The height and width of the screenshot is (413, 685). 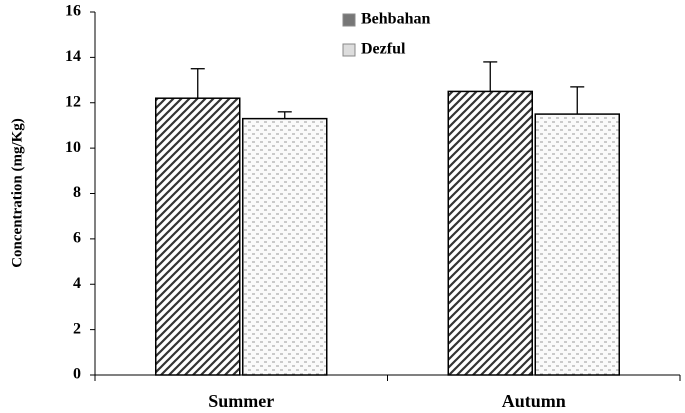 I want to click on x-tick-label: Summer, so click(x=241, y=401).